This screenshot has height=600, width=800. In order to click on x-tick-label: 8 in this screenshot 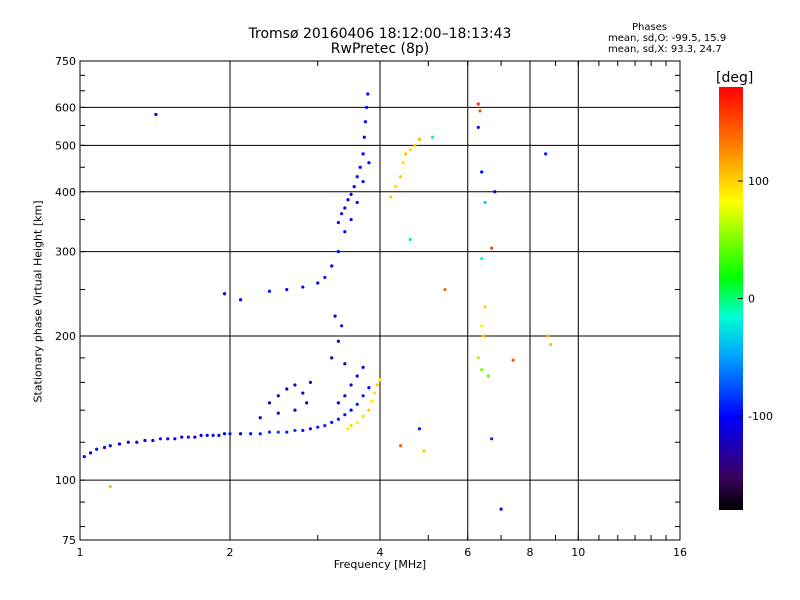, I will do `click(530, 552)`.